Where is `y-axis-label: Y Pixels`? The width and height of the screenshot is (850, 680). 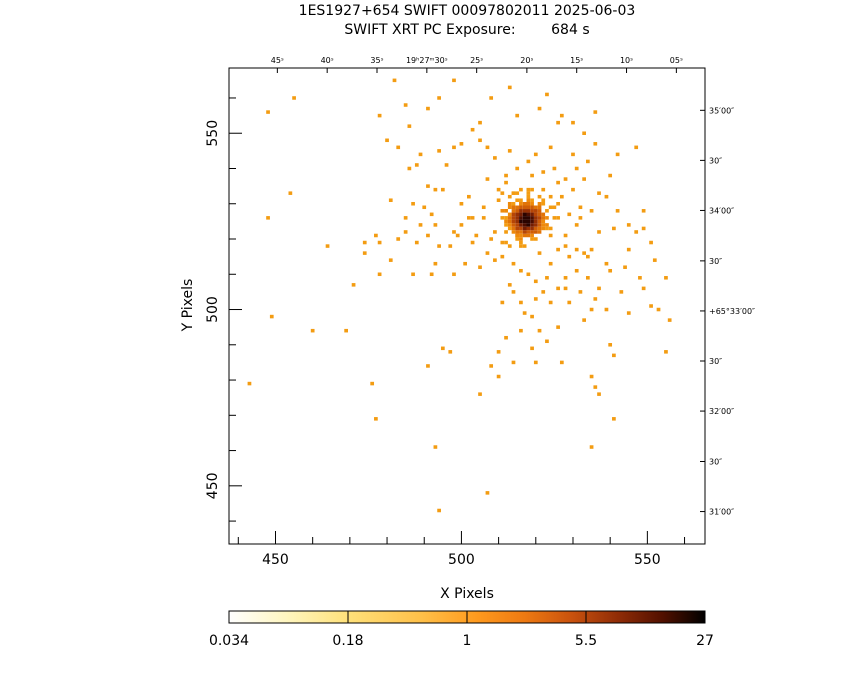
y-axis-label: Y Pixels is located at coordinates (188, 306).